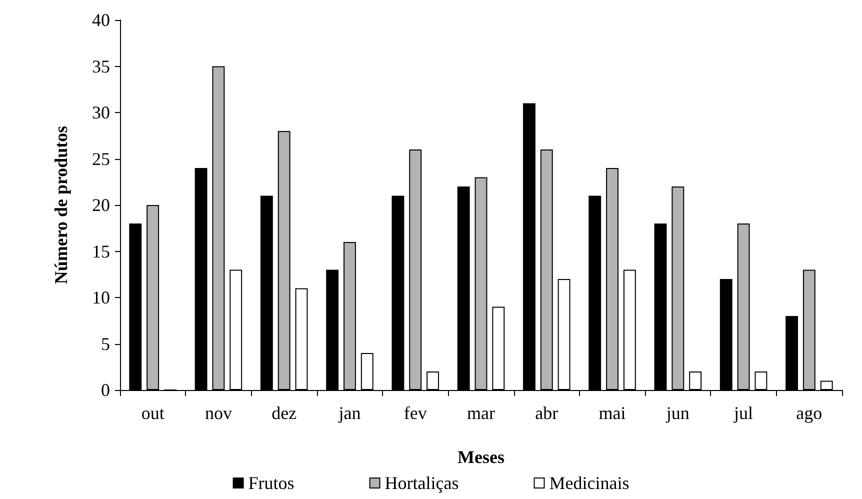  Describe the element at coordinates (105, 390) in the screenshot. I see `y-tick-label: 0` at that location.